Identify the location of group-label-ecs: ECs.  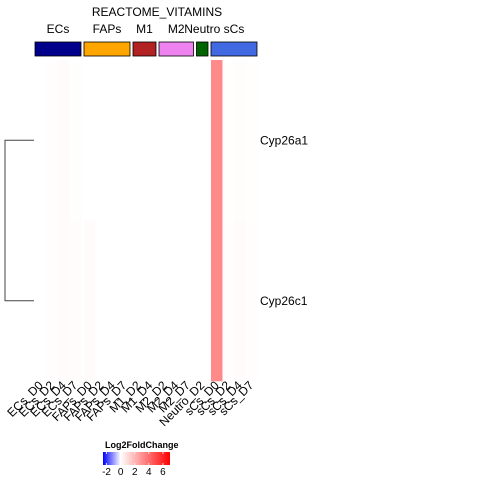
(58, 29).